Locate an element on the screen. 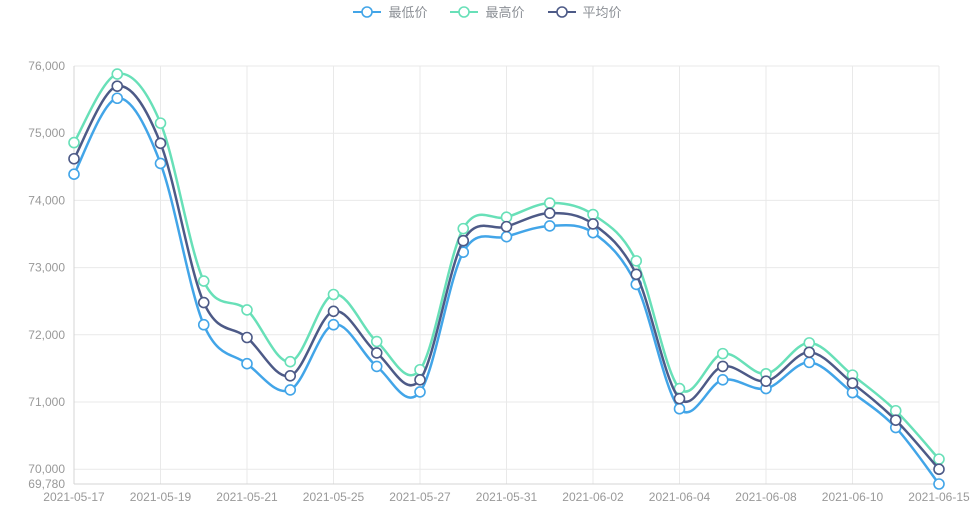 Image resolution: width=974 pixels, height=511 pixels. y-axis-label: 76,000 is located at coordinates (46, 66).